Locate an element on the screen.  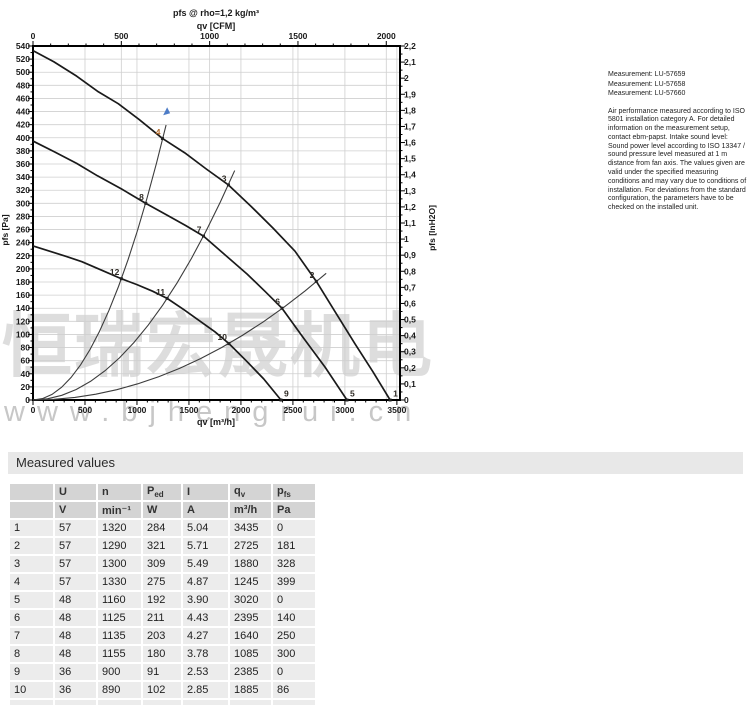
table-cell: n is located at coordinates (119, 492).